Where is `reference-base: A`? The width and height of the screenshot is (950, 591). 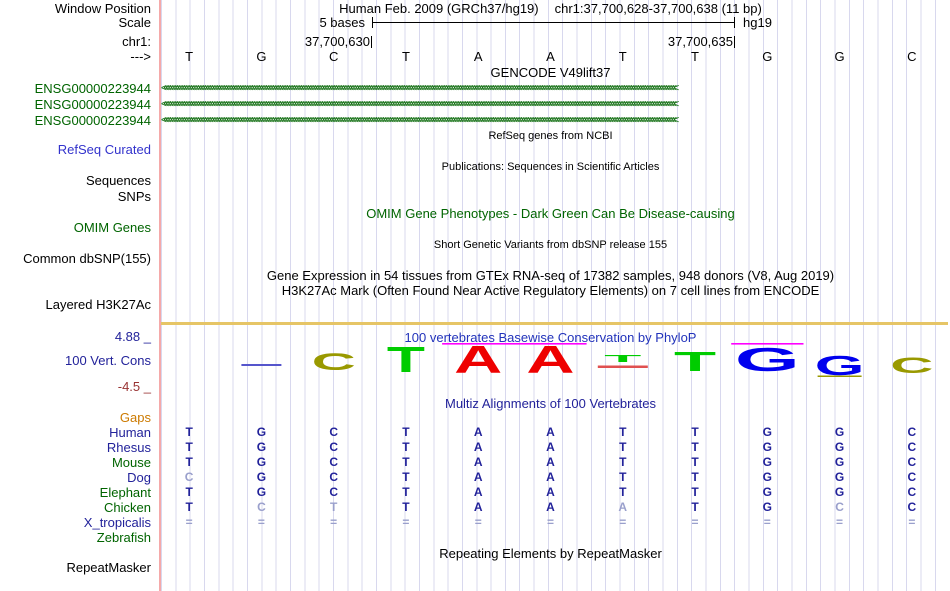
reference-base: A is located at coordinates (550, 56).